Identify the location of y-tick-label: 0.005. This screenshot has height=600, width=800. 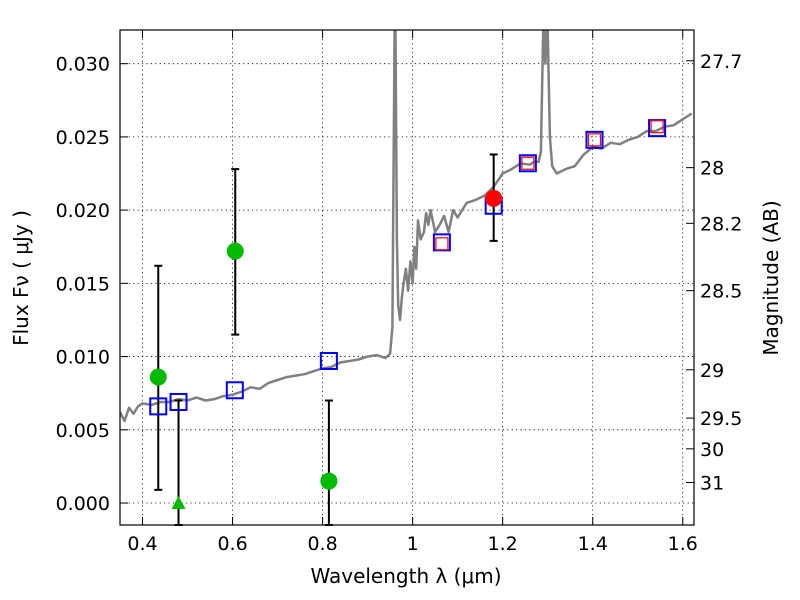
(83, 431).